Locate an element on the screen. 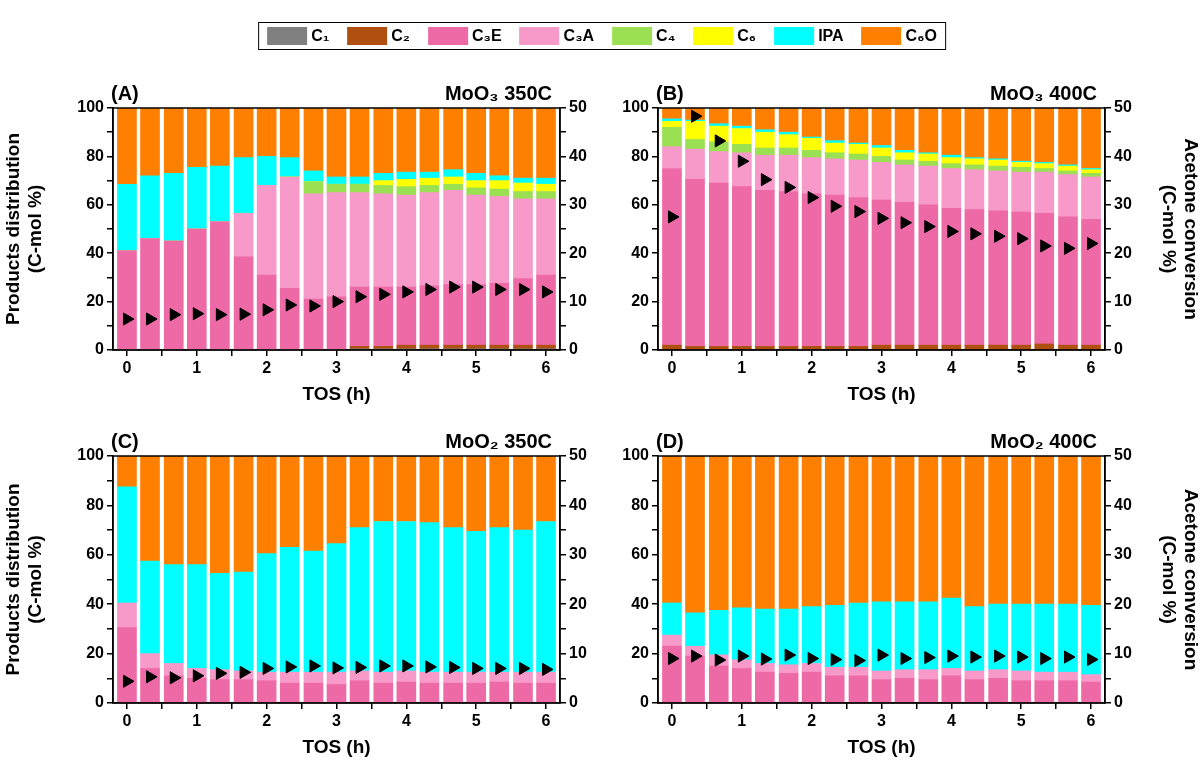 The height and width of the screenshot is (775, 1204). legend-label: C₆ is located at coordinates (747, 36).